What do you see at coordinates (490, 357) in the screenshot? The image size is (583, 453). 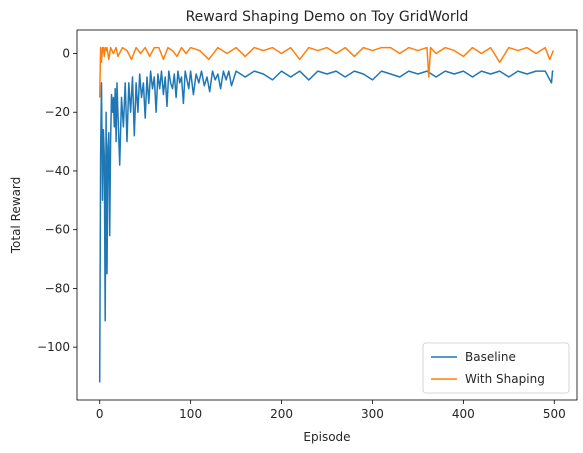 I see `legend-label-baseline: Baseline` at bounding box center [490, 357].